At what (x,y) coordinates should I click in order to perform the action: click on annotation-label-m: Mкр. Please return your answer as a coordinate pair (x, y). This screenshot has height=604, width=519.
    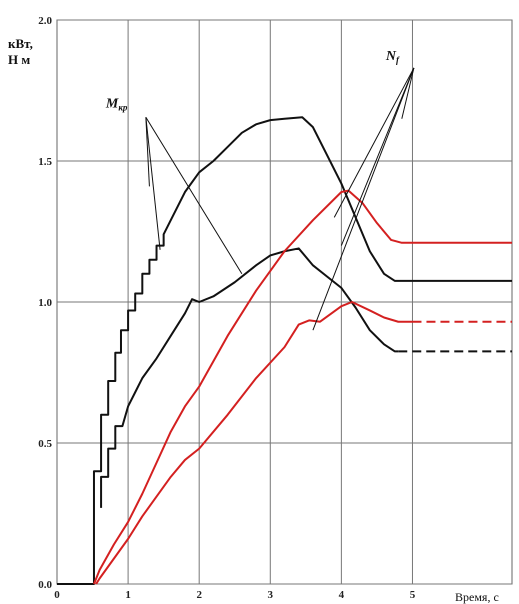
    Looking at the image, I should click on (116, 104).